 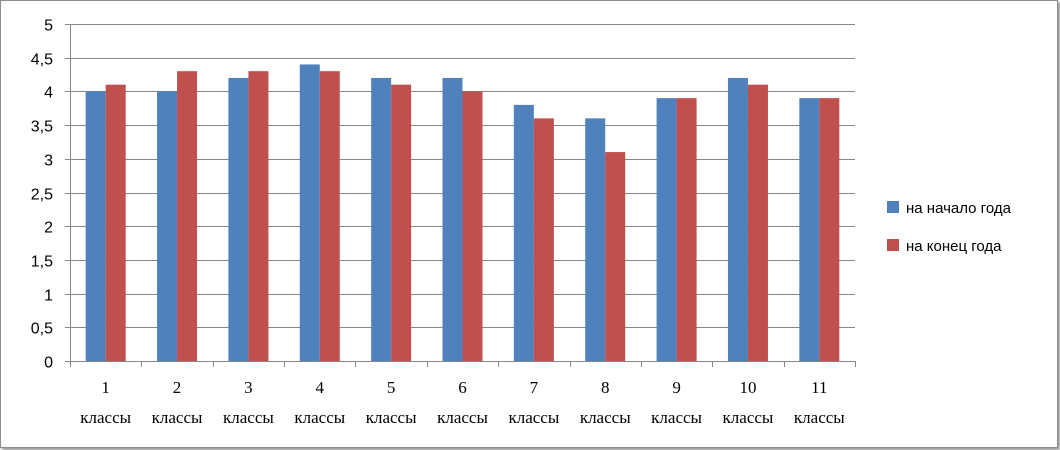 What do you see at coordinates (177, 387) in the screenshot?
I see `x-tick-label-number: 2` at bounding box center [177, 387].